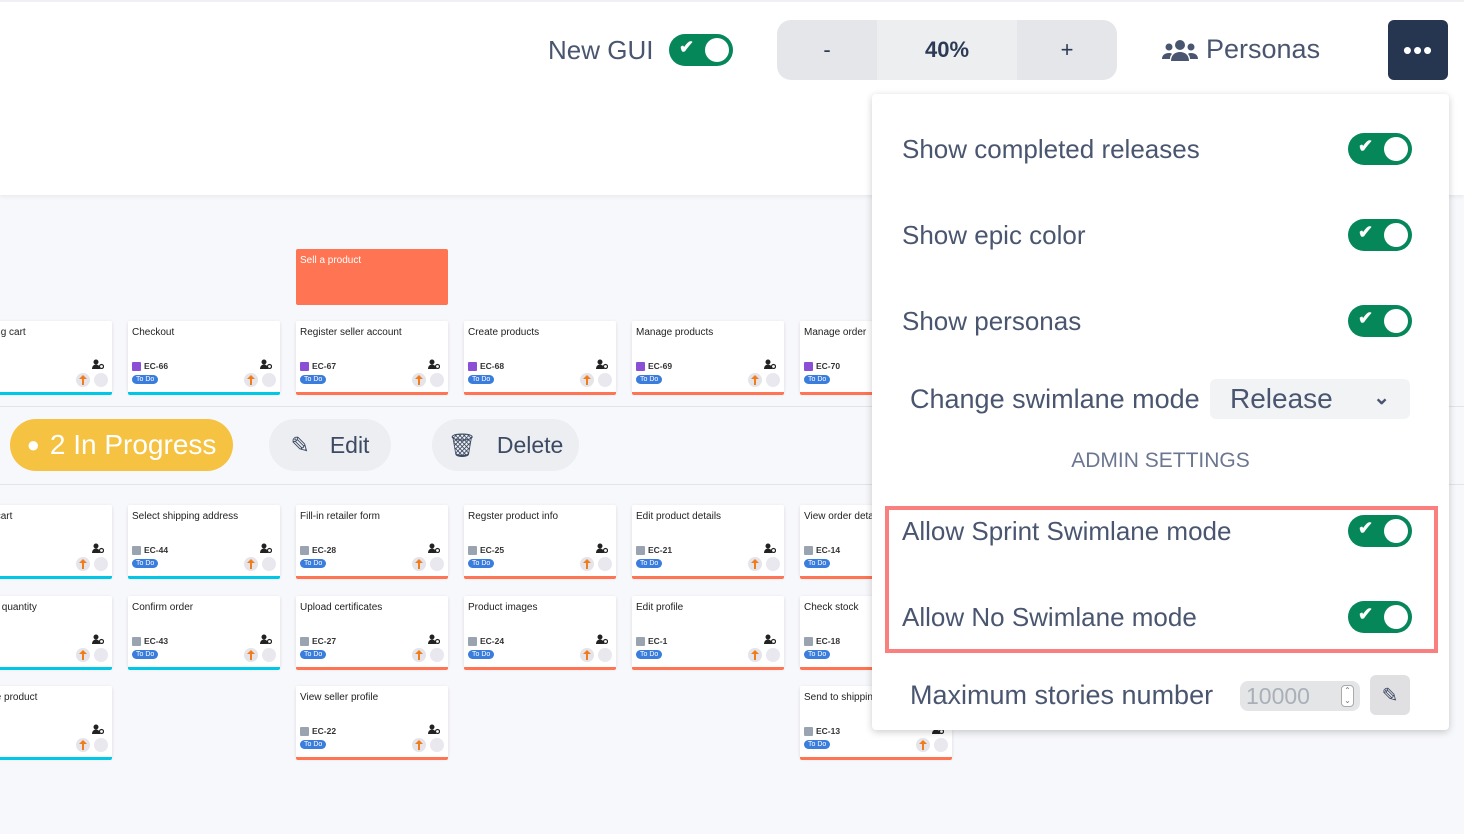  I want to click on more-options-button: •••, so click(1418, 50).